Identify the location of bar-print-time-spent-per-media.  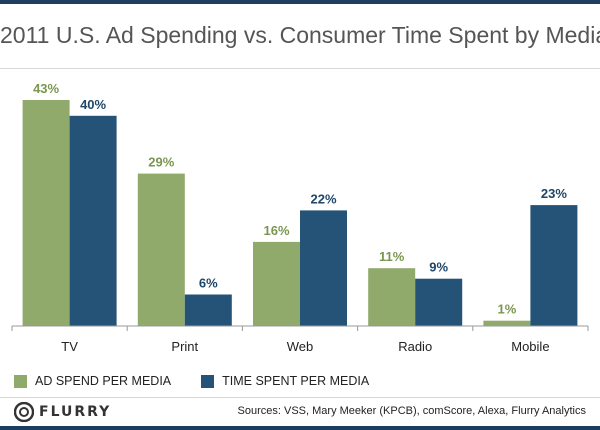
(208, 310).